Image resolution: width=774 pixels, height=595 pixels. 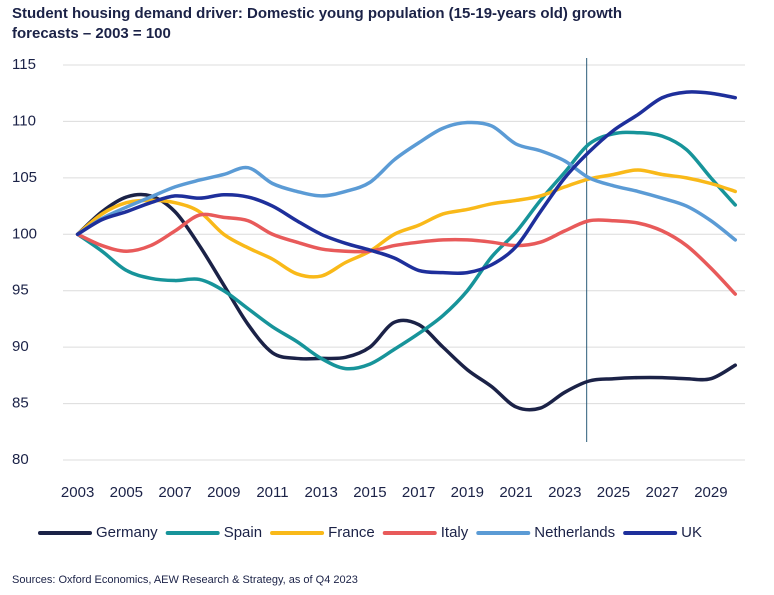 I want to click on x-tick-label: 2017, so click(x=418, y=492).